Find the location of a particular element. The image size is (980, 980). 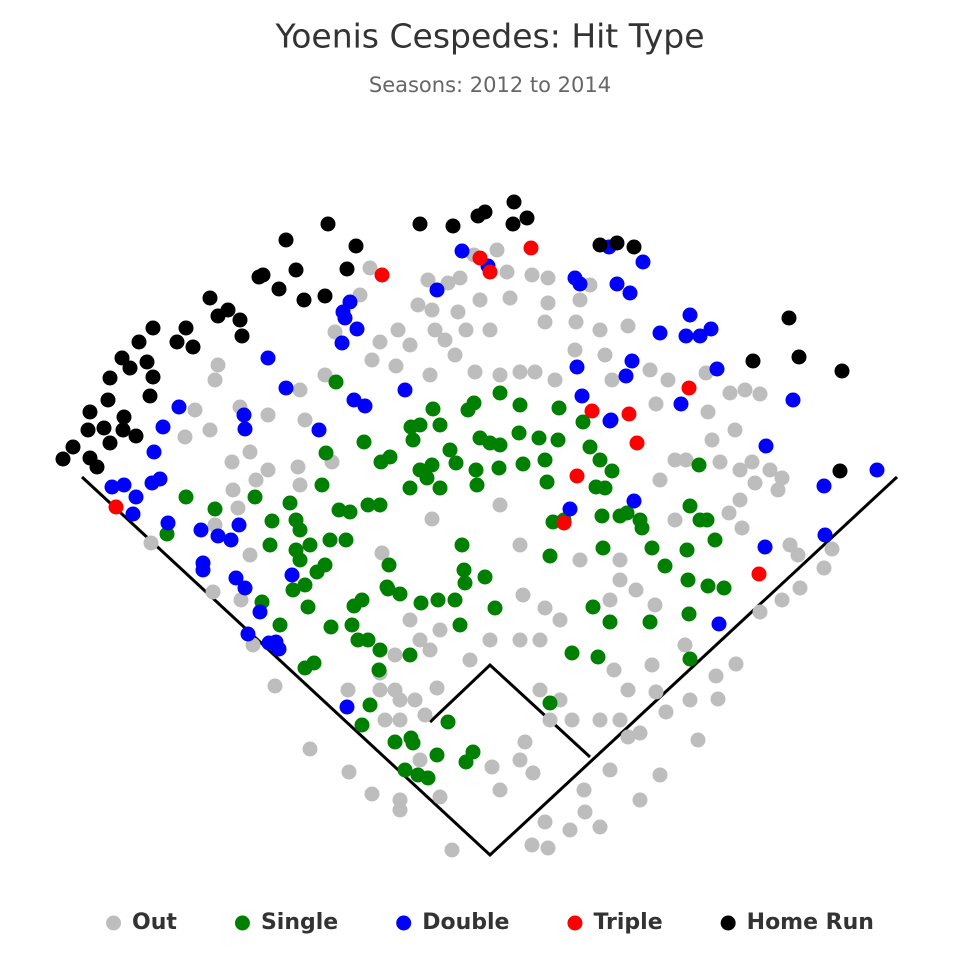

legend-item: Triple is located at coordinates (615, 922).